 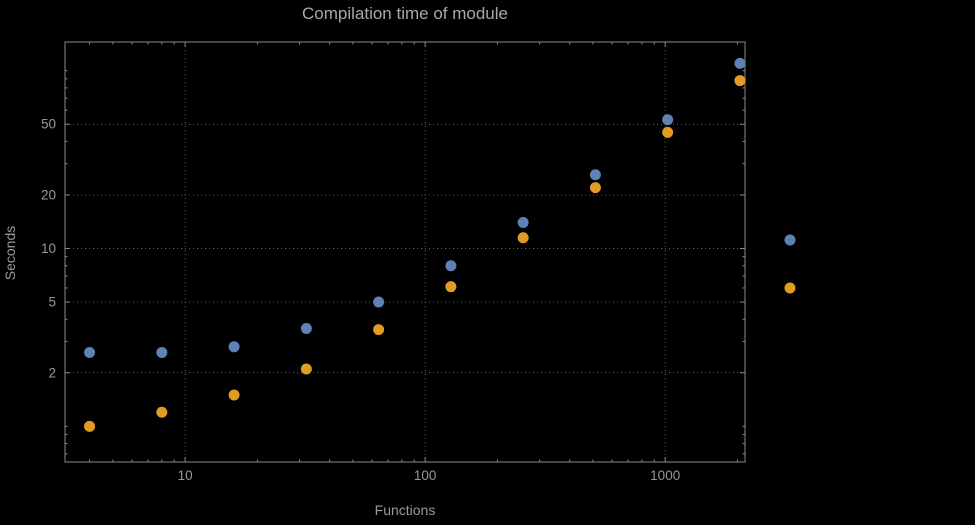 I want to click on y-tick-label: 2, so click(x=52, y=372).